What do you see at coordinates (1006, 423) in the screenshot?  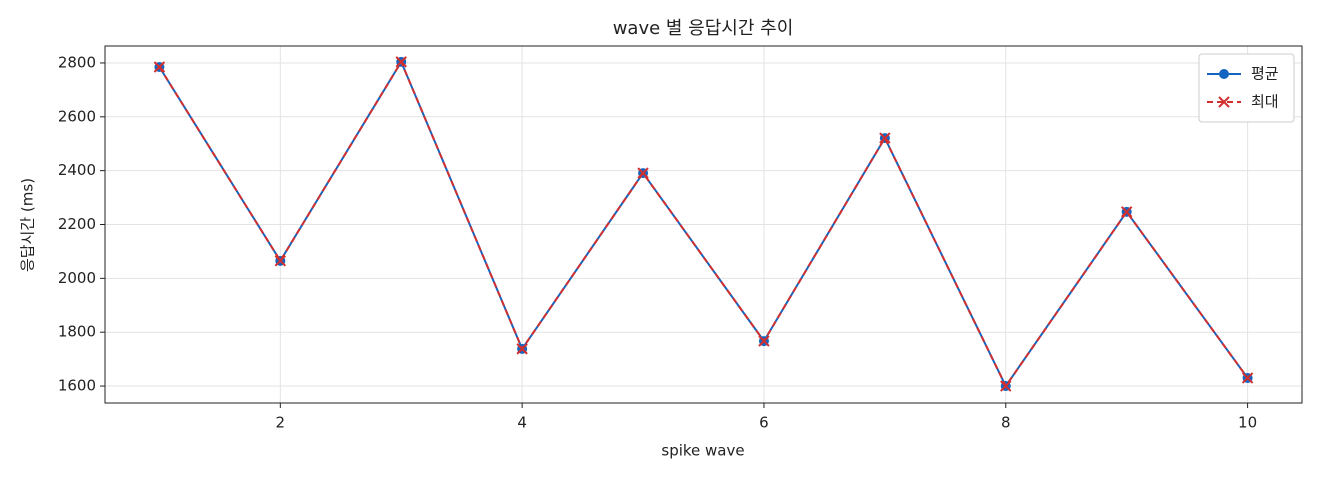 I see `x-tick-label: 8` at bounding box center [1006, 423].